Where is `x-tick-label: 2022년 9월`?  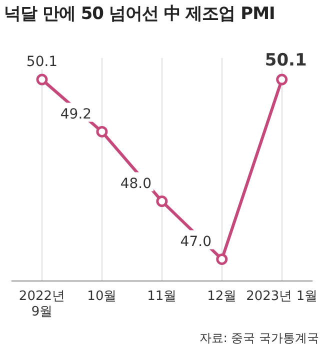 x-tick-label: 2022년 9월 is located at coordinates (42, 304).